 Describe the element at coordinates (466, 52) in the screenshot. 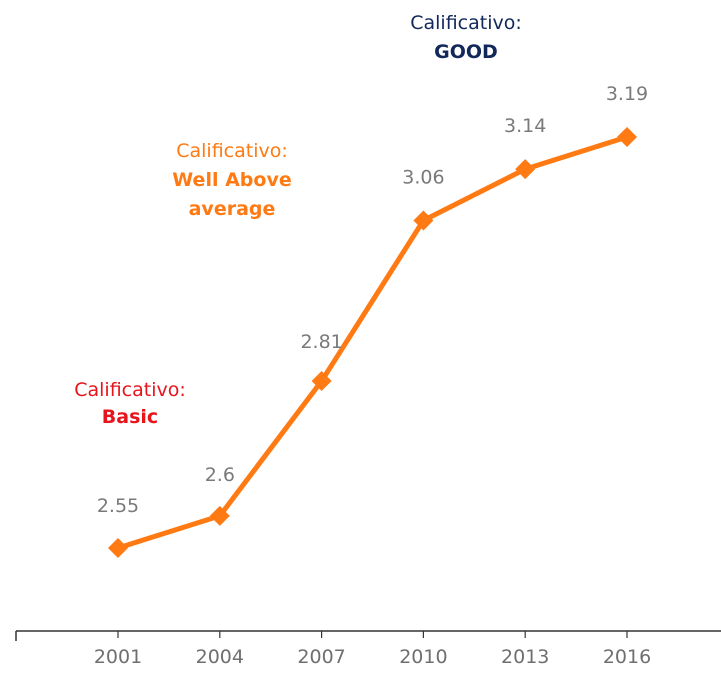

I see `annotation-rating: GOOD` at that location.